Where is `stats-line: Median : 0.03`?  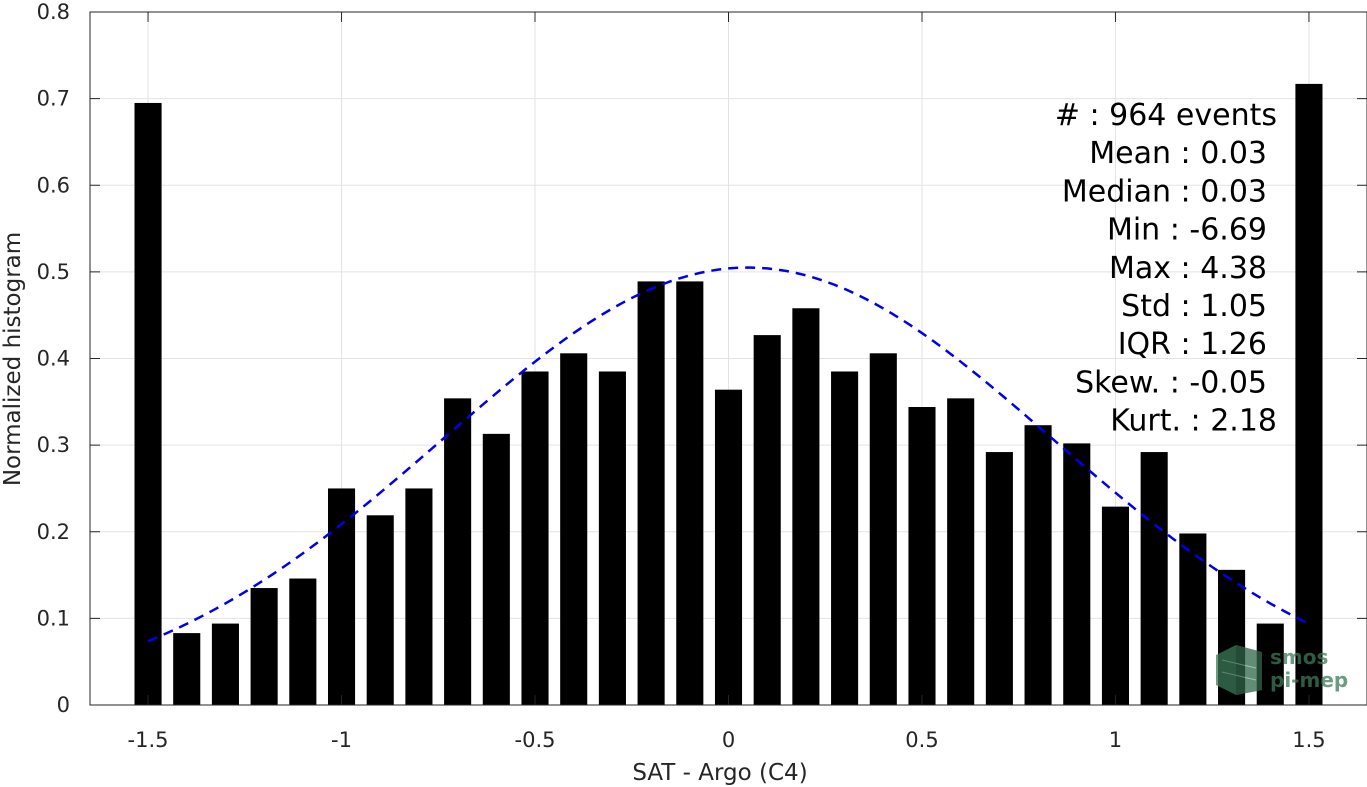 stats-line: Median : 0.03 is located at coordinates (1164, 191).